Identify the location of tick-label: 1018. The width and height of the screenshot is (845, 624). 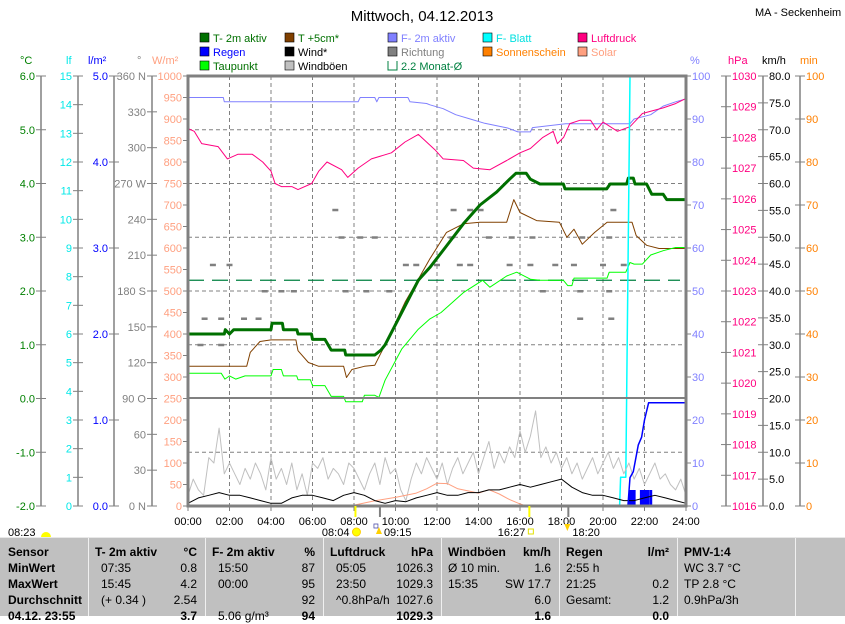
(744, 446).